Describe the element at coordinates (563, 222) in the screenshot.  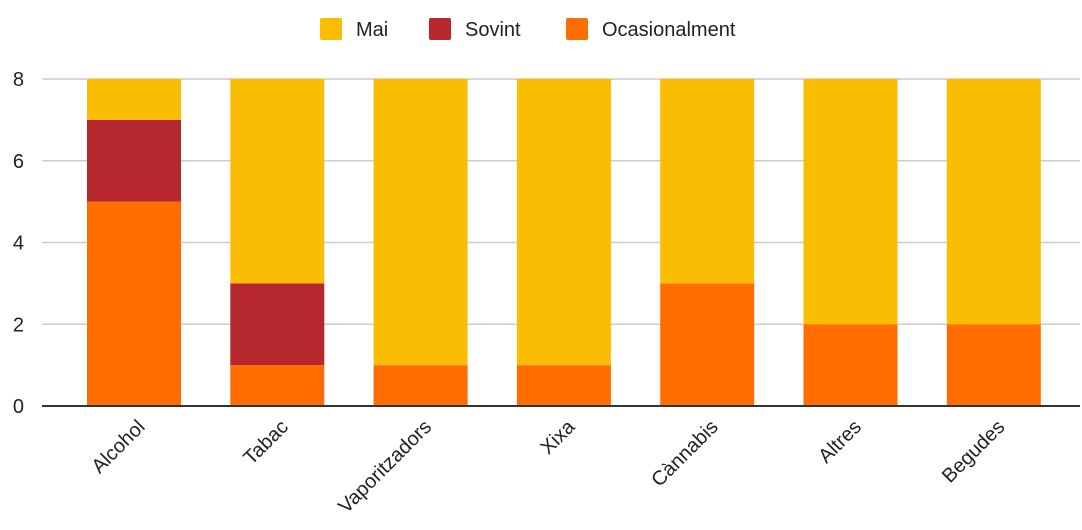
I see `bar-xixa-mai` at that location.